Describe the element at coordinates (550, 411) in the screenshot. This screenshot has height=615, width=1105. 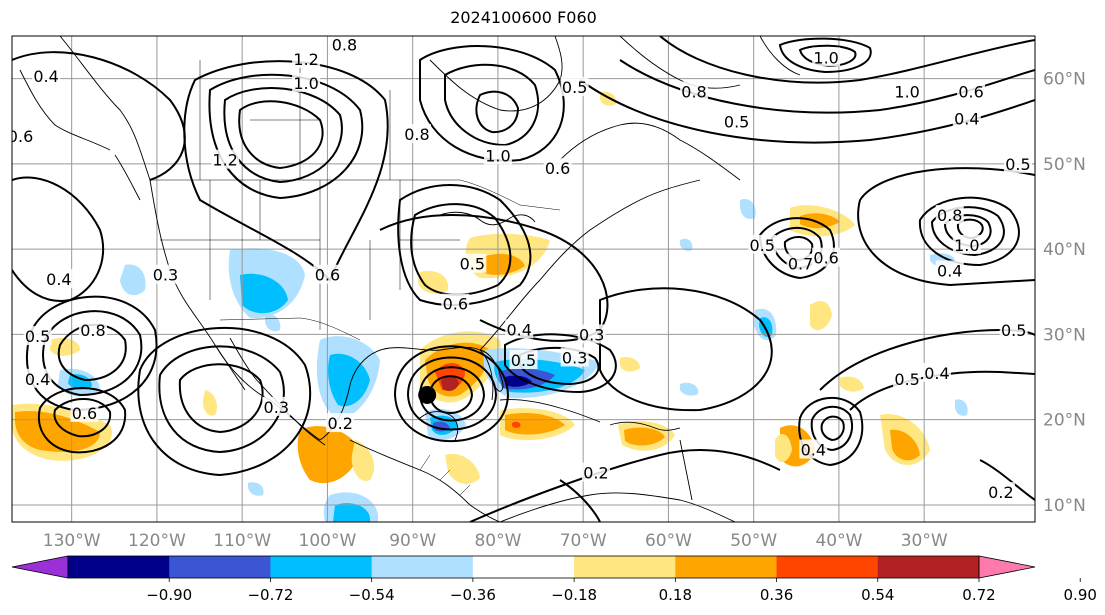
I see `coastline-cuba` at that location.